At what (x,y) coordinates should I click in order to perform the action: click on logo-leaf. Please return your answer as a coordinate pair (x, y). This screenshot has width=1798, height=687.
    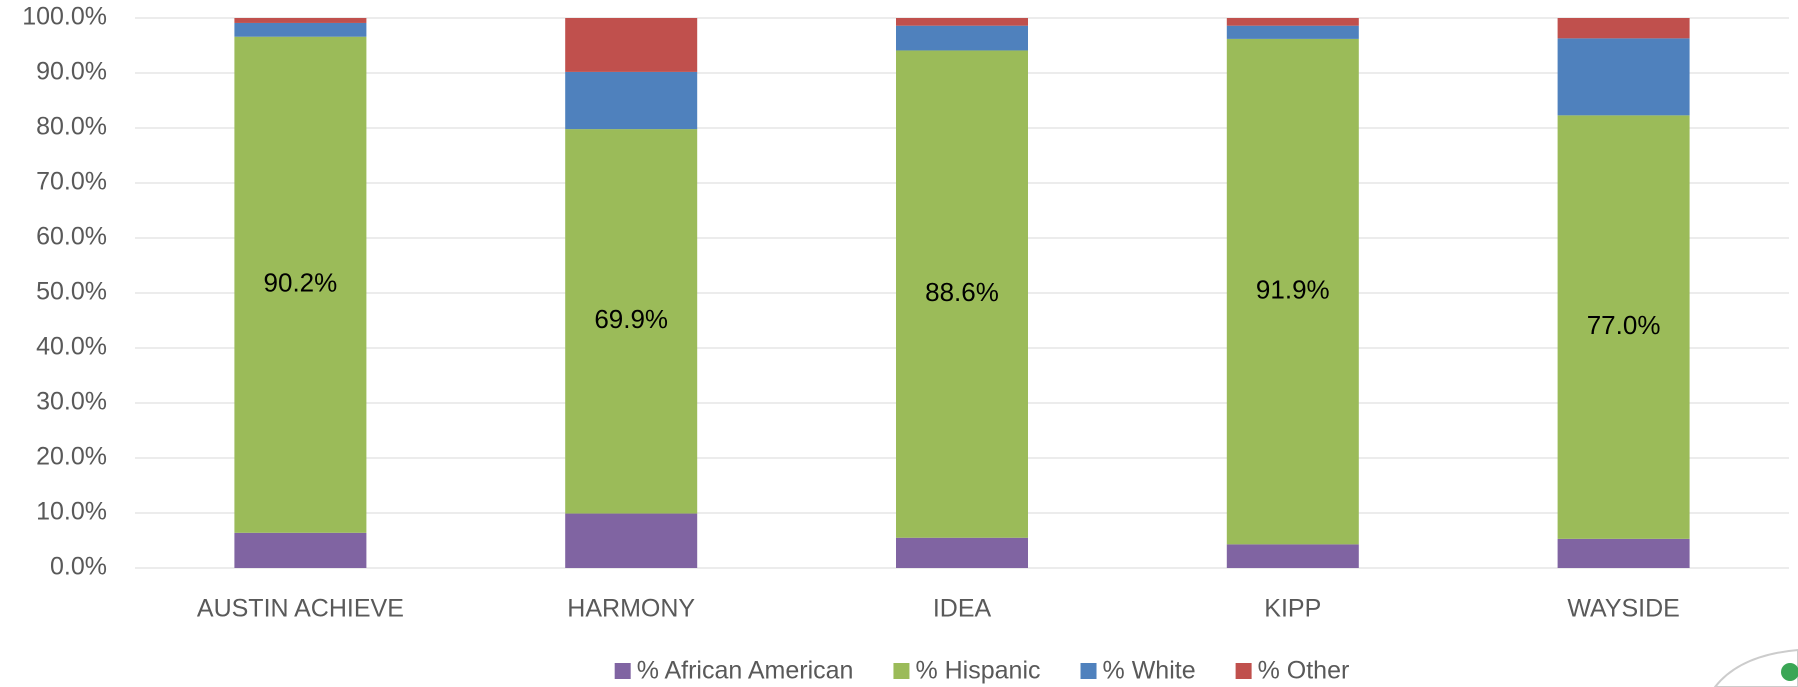
    Looking at the image, I should click on (1789, 672).